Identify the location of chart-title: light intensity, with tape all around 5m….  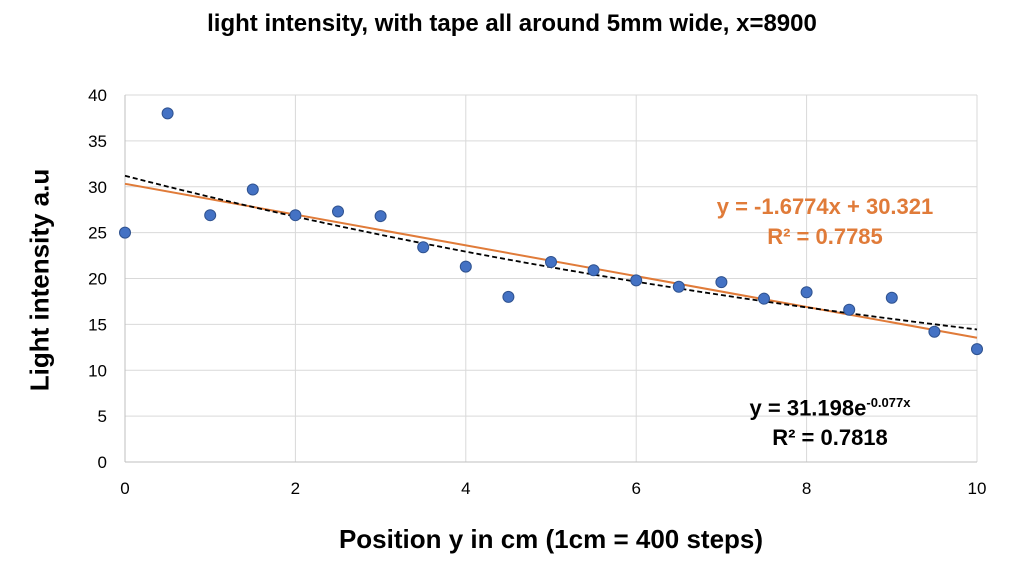
(512, 23).